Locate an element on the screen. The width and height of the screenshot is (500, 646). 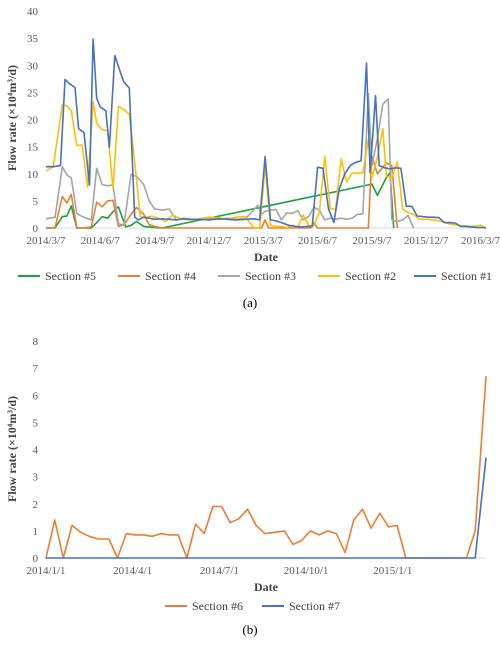
legend-label-a-1: Section #4 is located at coordinates (170, 276).